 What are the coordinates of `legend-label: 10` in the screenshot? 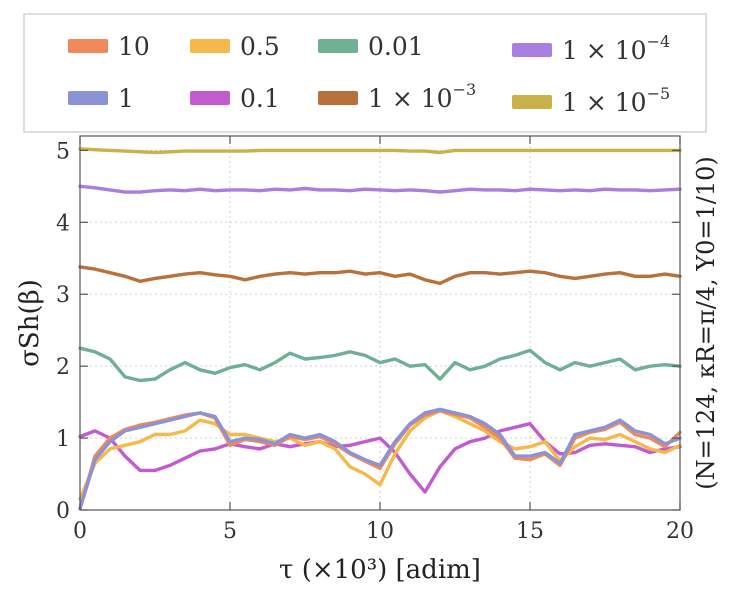 It's located at (134, 46).